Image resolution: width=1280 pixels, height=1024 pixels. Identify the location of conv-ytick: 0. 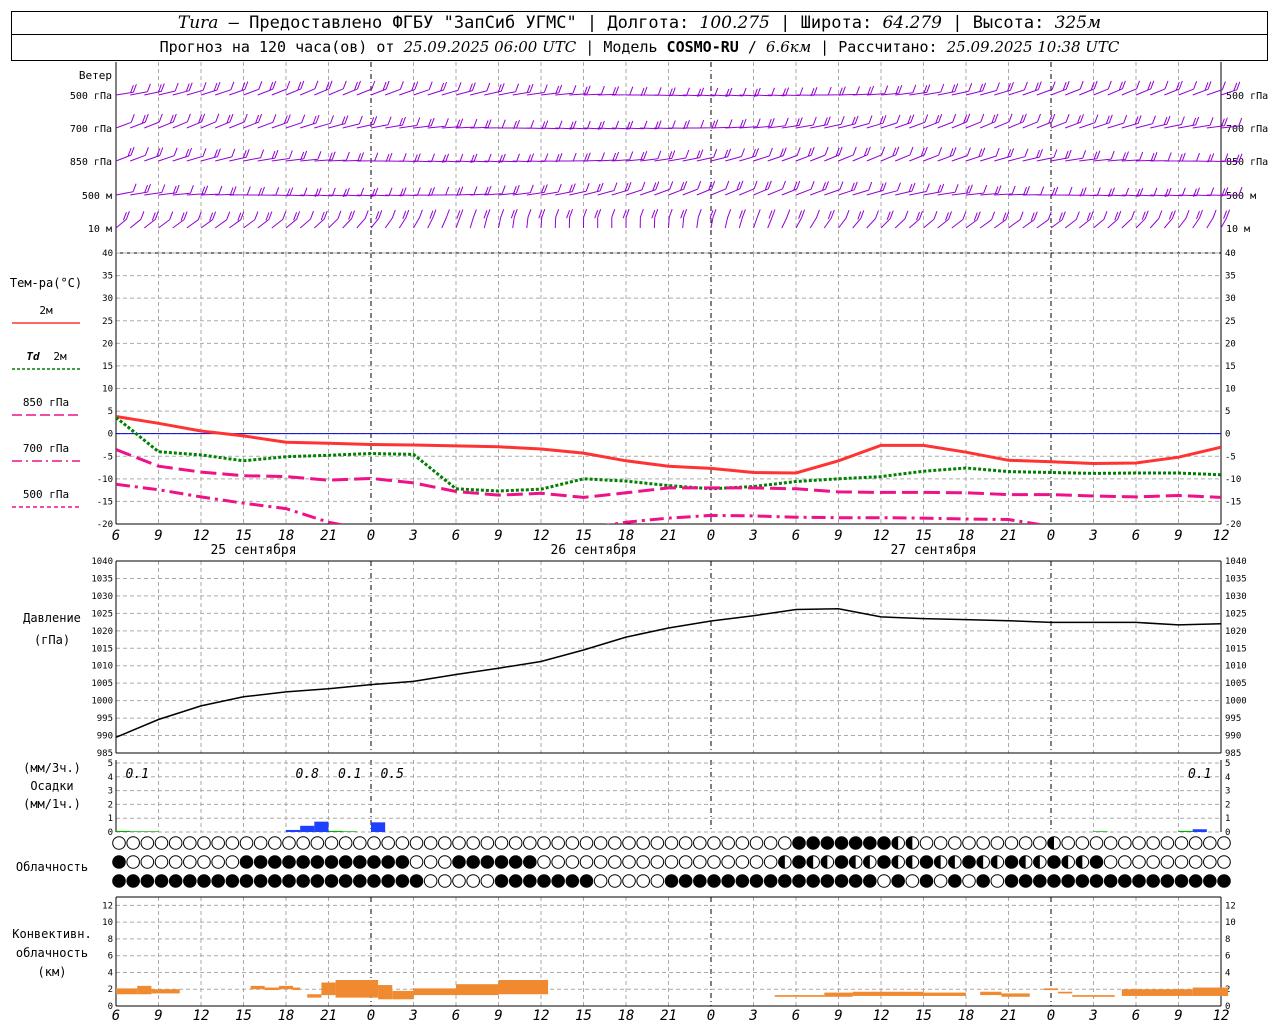
(110, 1007).